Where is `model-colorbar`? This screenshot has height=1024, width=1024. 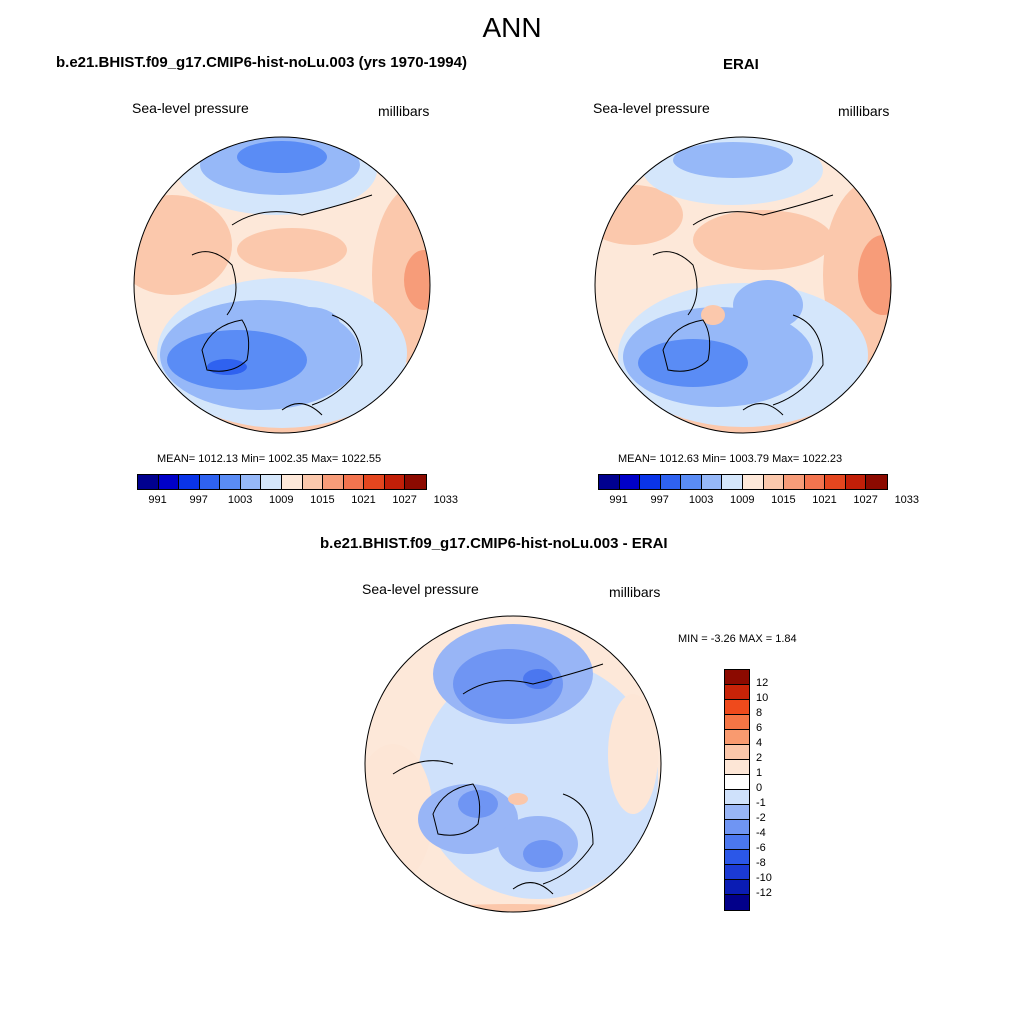
model-colorbar is located at coordinates (282, 482).